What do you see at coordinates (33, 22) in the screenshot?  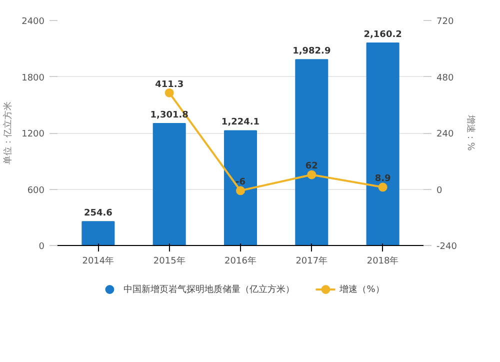 I see `y-tick-label: 2400` at bounding box center [33, 22].